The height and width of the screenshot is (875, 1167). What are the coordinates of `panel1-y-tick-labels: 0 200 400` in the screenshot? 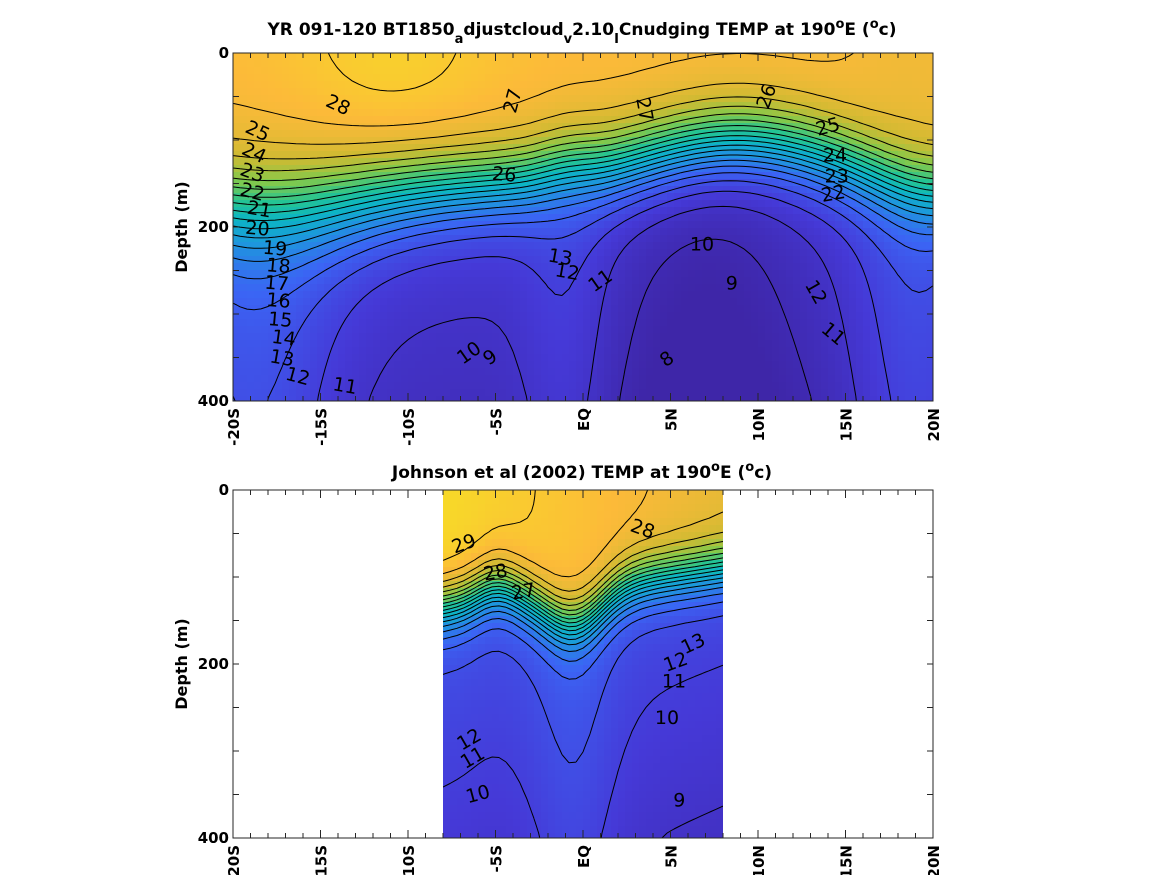 It's located at (213, 227).